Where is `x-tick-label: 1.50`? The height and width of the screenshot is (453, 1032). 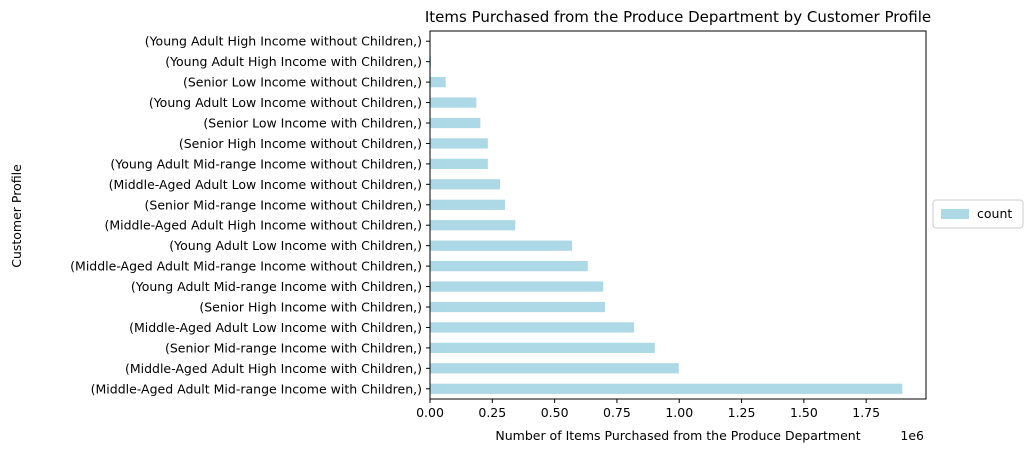 x-tick-label: 1.50 is located at coordinates (804, 412).